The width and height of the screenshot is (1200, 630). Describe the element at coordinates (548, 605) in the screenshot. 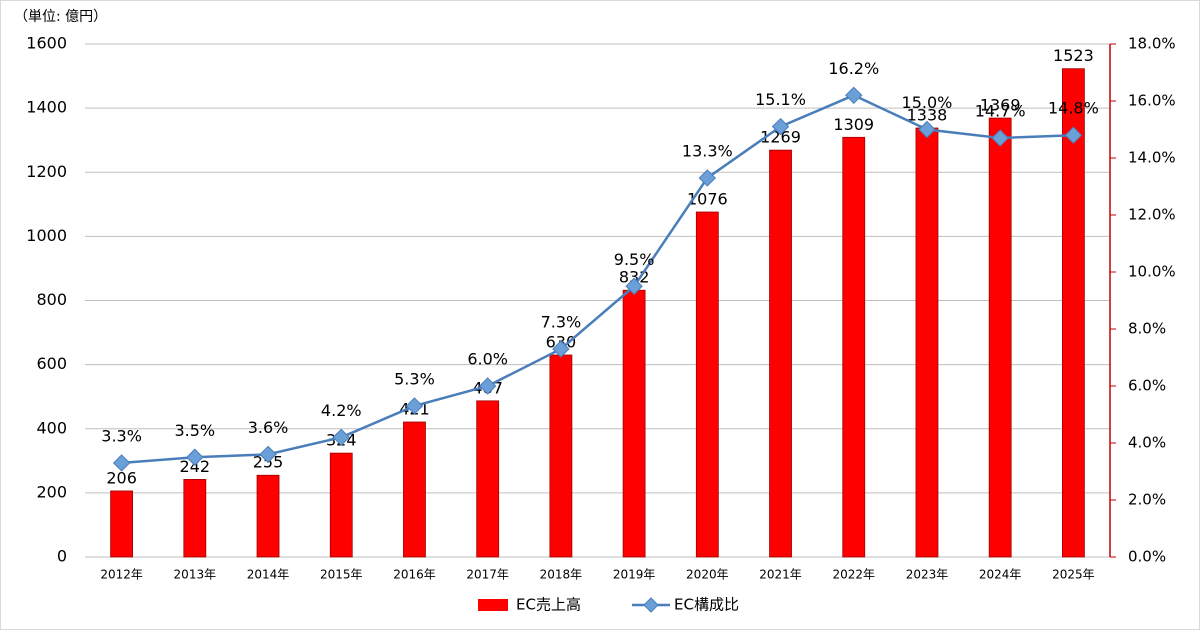

I see `legend-label: EC売上高` at that location.